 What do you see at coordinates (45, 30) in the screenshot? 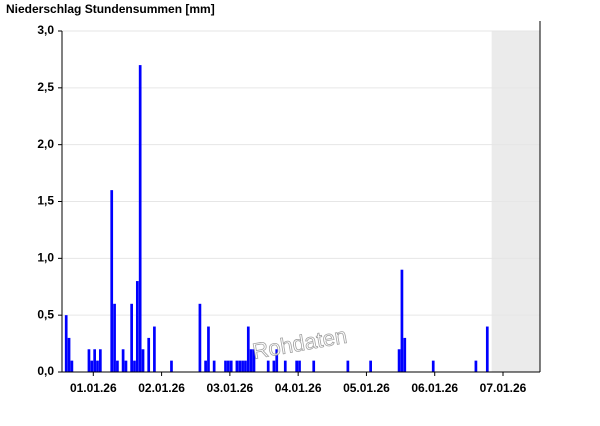
I see `y-tick-label: 3,0` at bounding box center [45, 30].